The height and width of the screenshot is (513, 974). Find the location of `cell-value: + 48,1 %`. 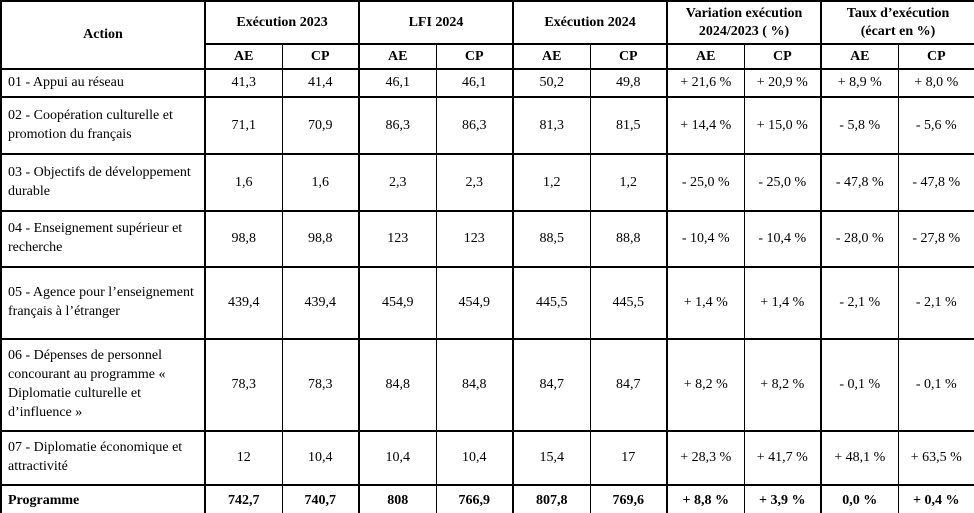

cell-value: + 48,1 % is located at coordinates (859, 458).